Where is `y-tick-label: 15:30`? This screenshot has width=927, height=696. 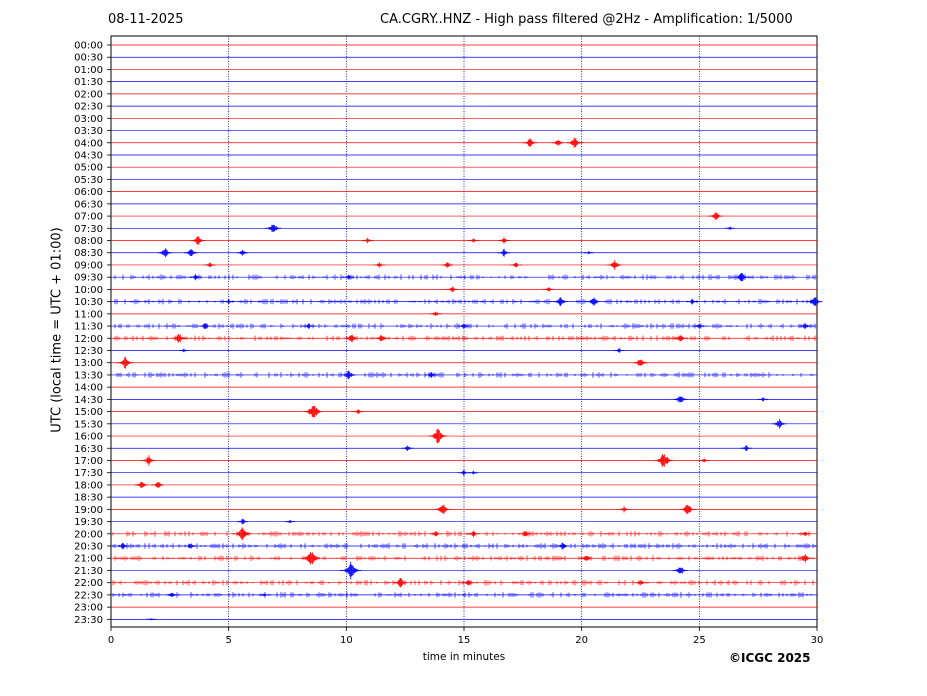
y-tick-label: 15:30 is located at coordinates (88, 424).